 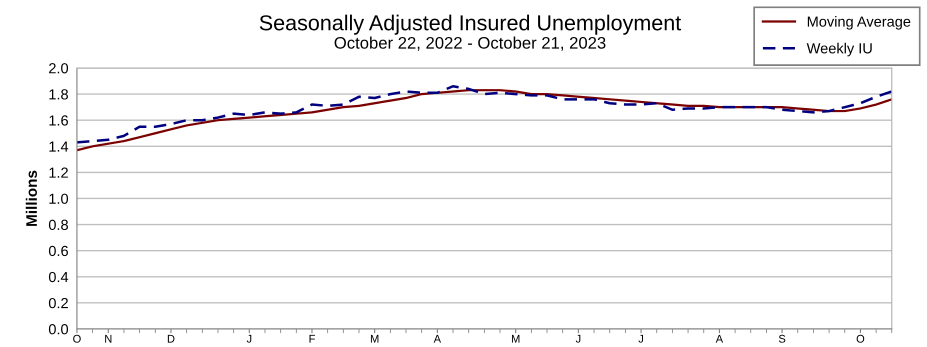 What do you see at coordinates (58, 199) in the screenshot?
I see `y-tick-label: 1.0` at bounding box center [58, 199].